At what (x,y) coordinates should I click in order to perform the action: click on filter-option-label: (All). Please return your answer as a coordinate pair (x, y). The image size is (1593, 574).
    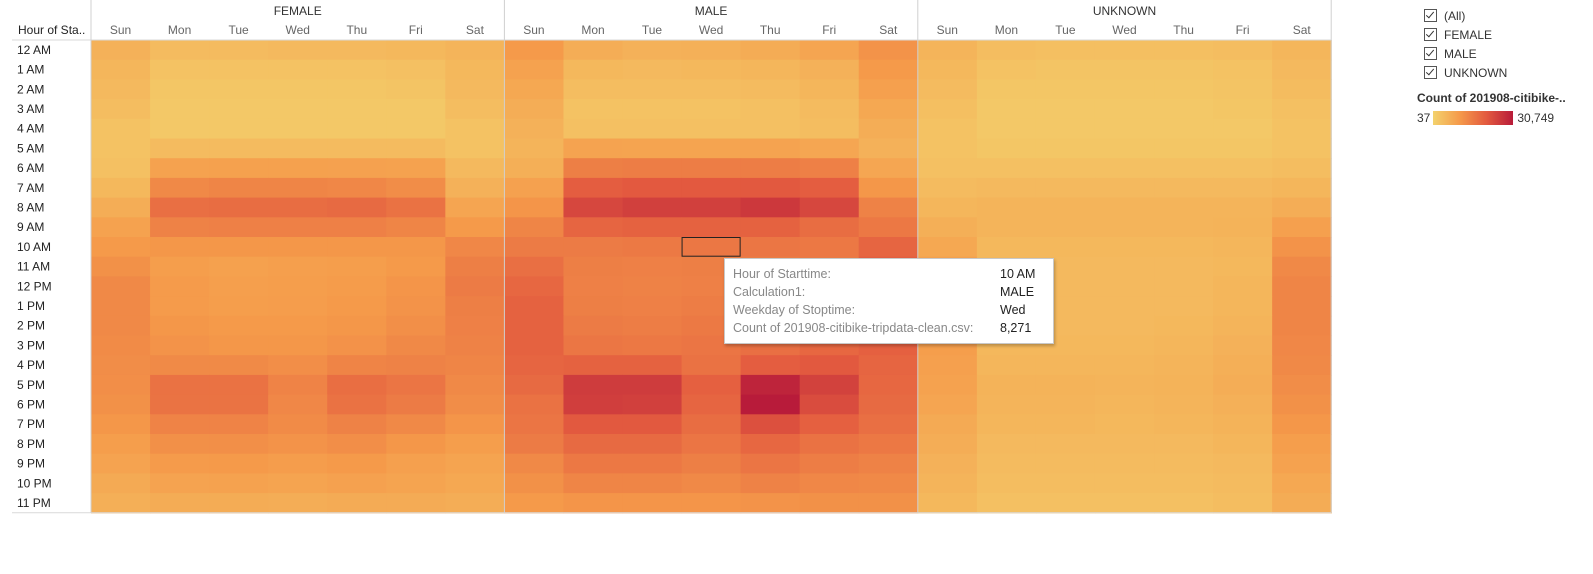
    Looking at the image, I should click on (1455, 15).